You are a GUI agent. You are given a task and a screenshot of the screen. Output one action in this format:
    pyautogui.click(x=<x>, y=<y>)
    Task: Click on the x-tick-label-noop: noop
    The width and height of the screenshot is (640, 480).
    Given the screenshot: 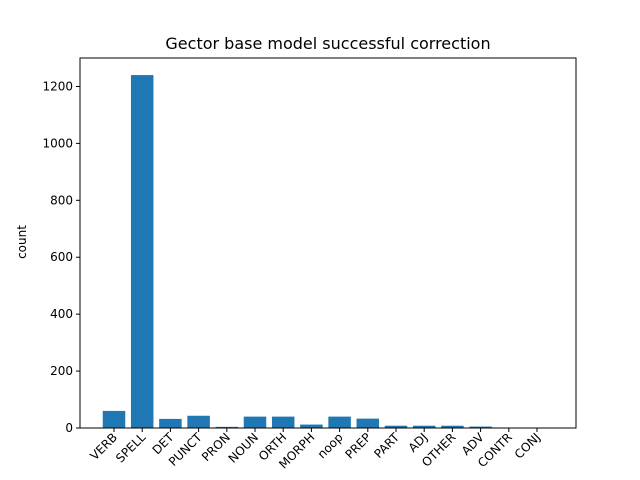 What is the action you would take?
    pyautogui.click(x=330, y=445)
    